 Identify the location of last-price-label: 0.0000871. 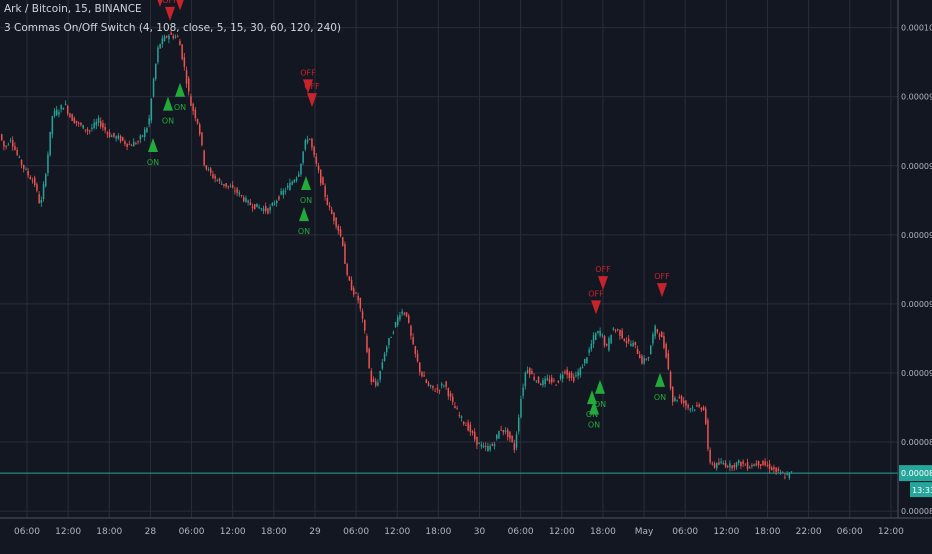
(916, 473).